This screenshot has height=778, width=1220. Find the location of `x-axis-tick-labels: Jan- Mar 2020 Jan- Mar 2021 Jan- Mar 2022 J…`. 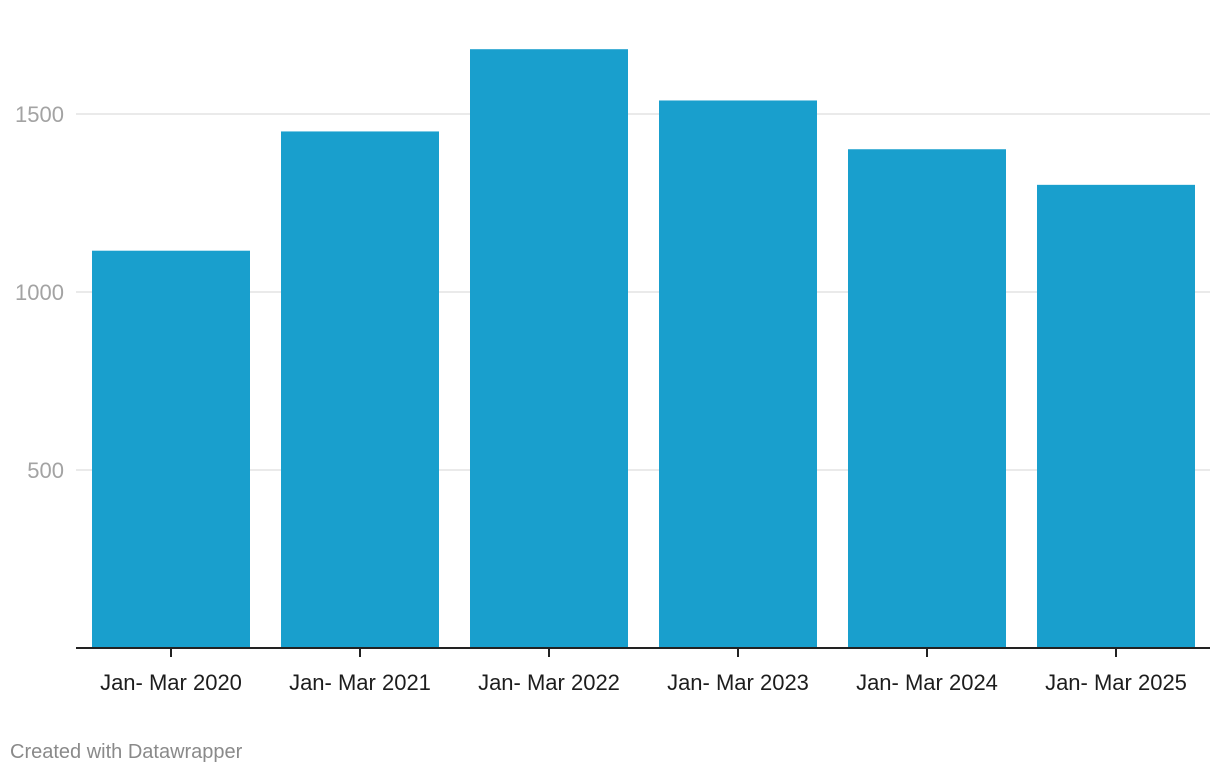

x-axis-tick-labels: Jan- Mar 2020 Jan- Mar 2021 Jan- Mar 2022 J… is located at coordinates (643, 682).